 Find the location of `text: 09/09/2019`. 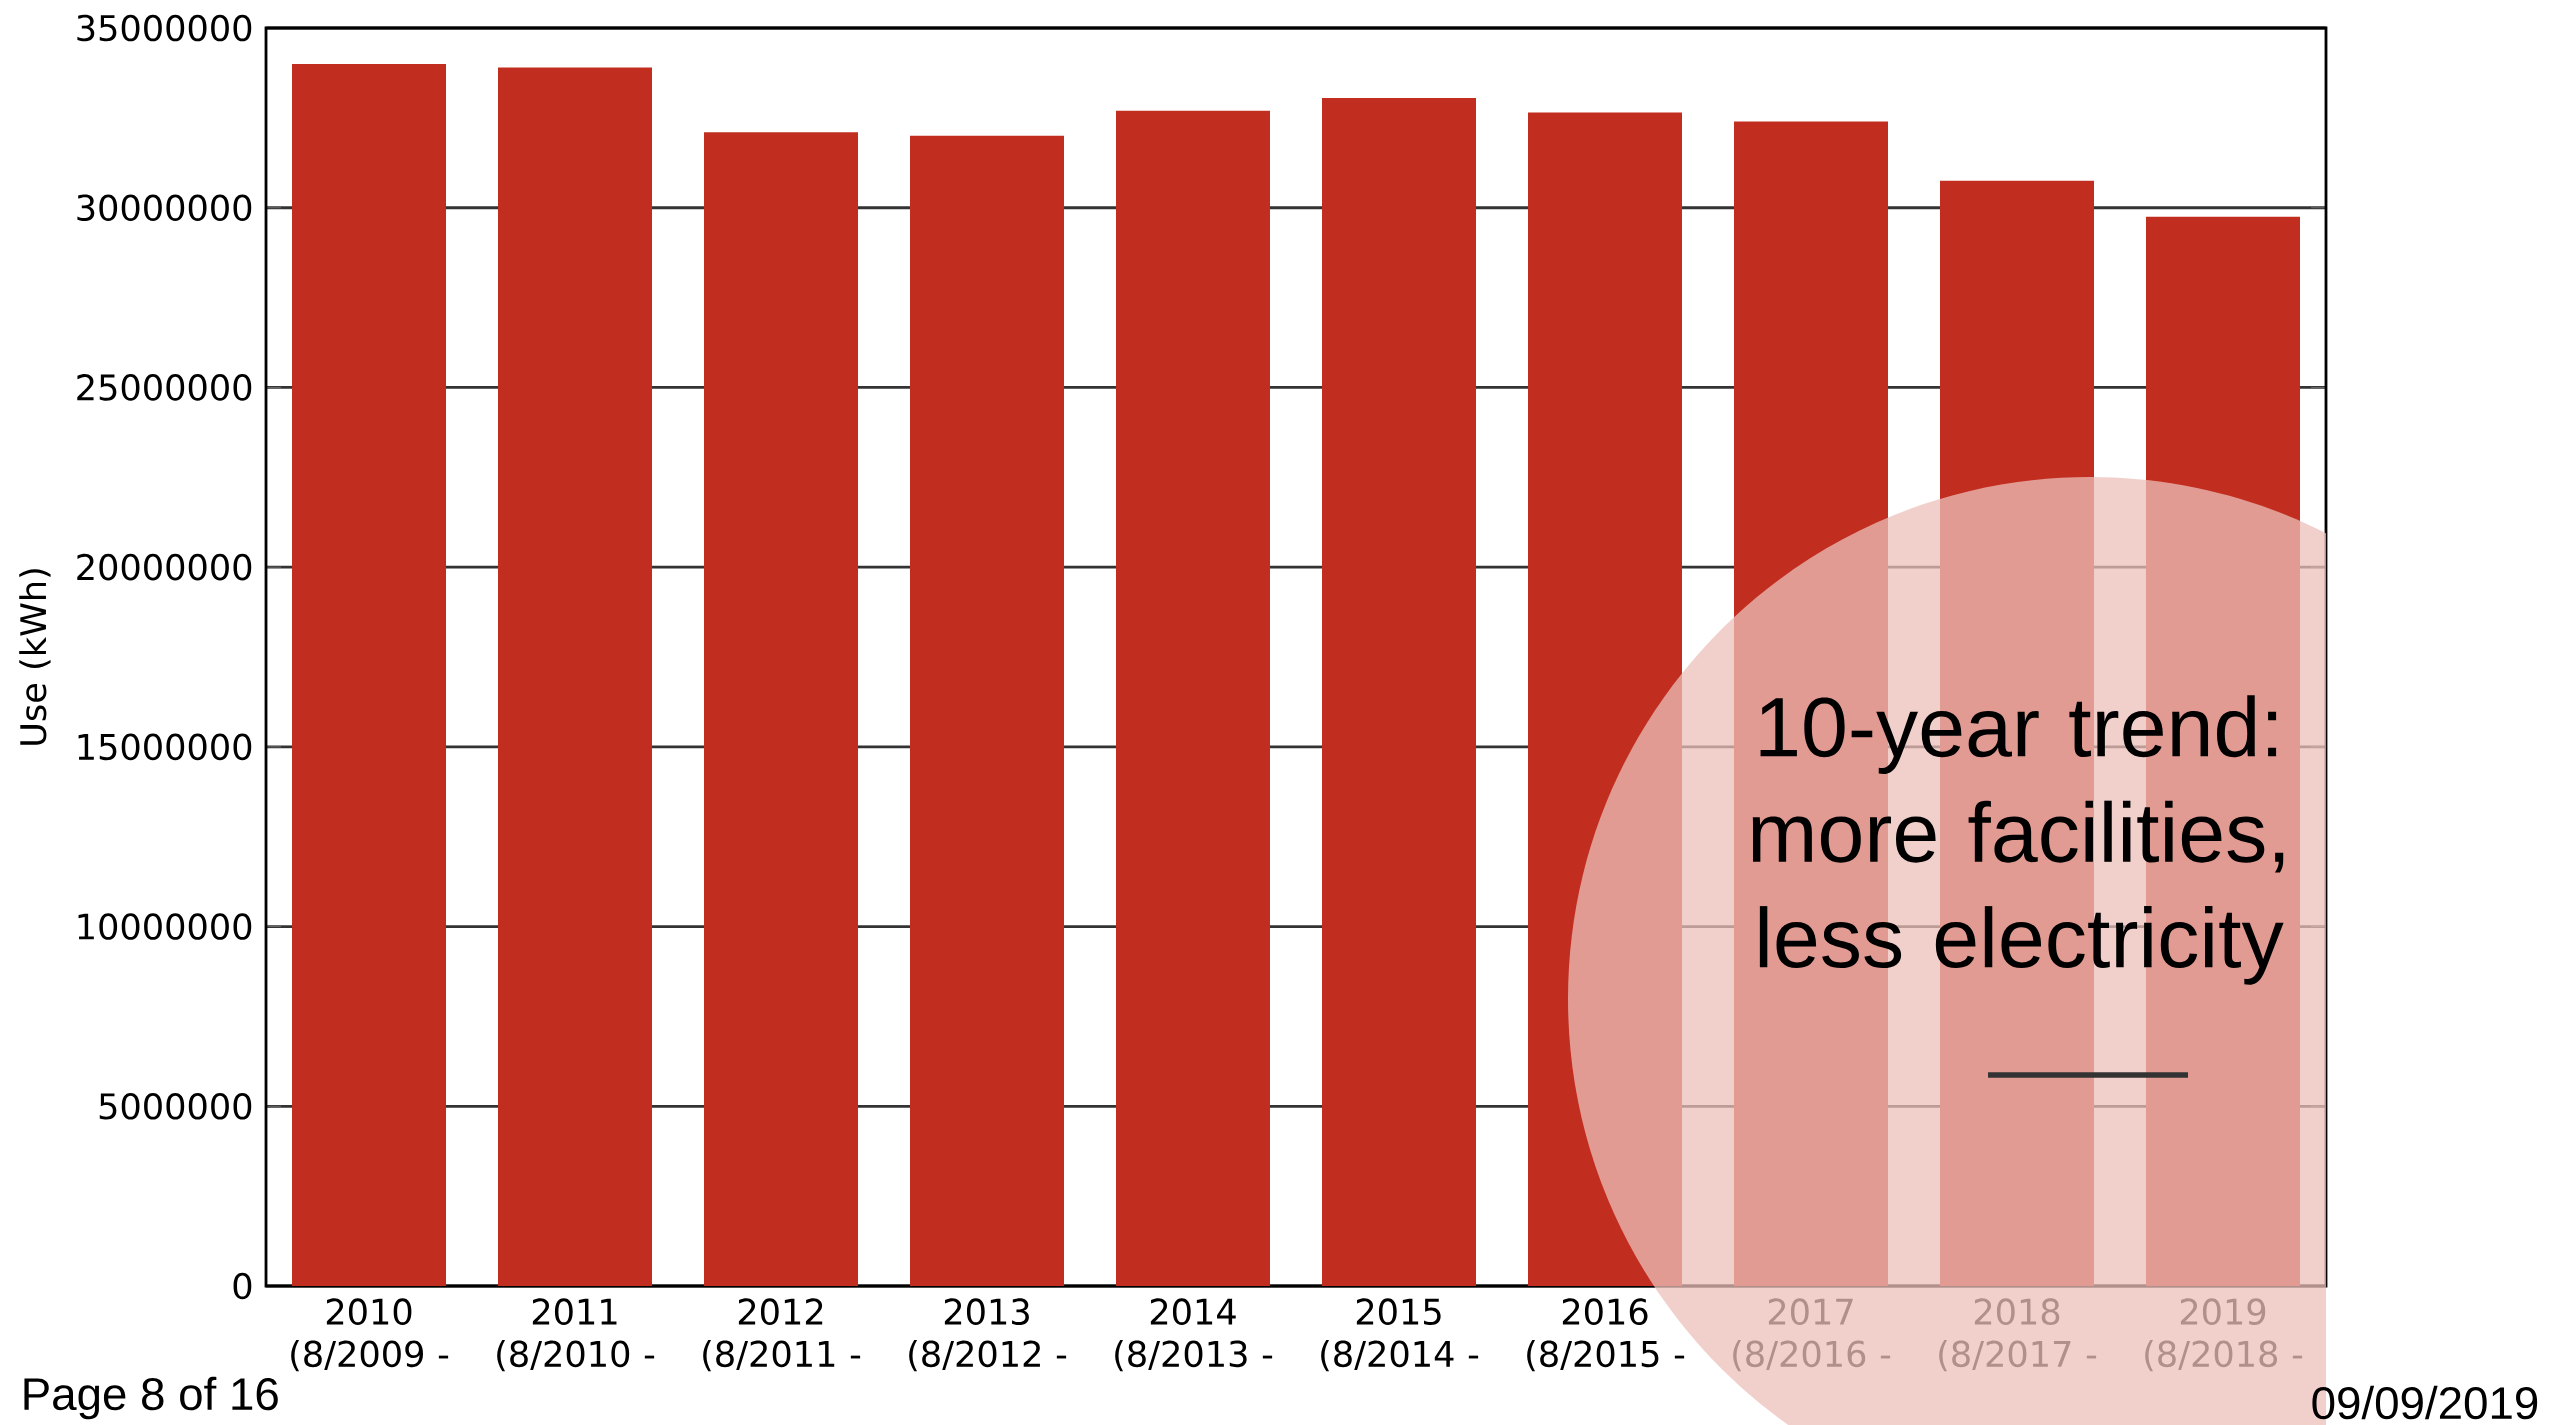

text: 09/09/2019 is located at coordinates (2425, 1402).